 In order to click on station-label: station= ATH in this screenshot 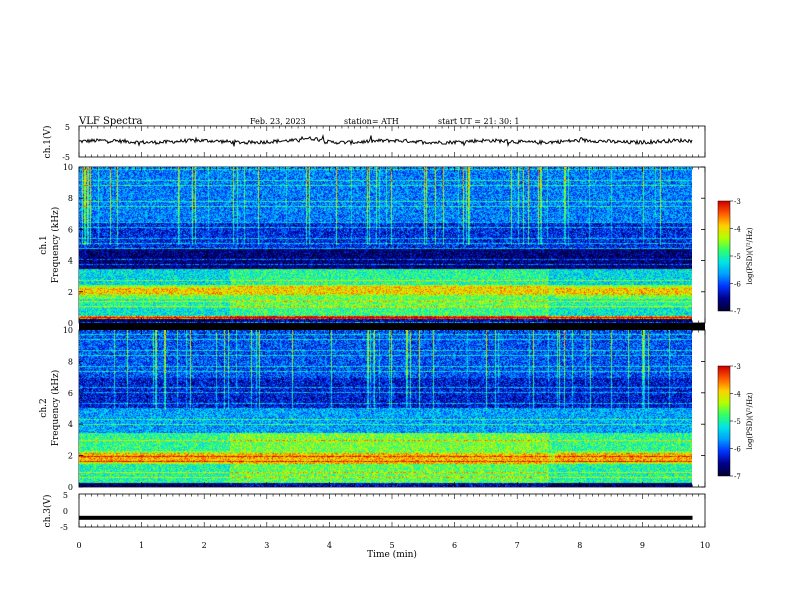, I will do `click(371, 121)`.